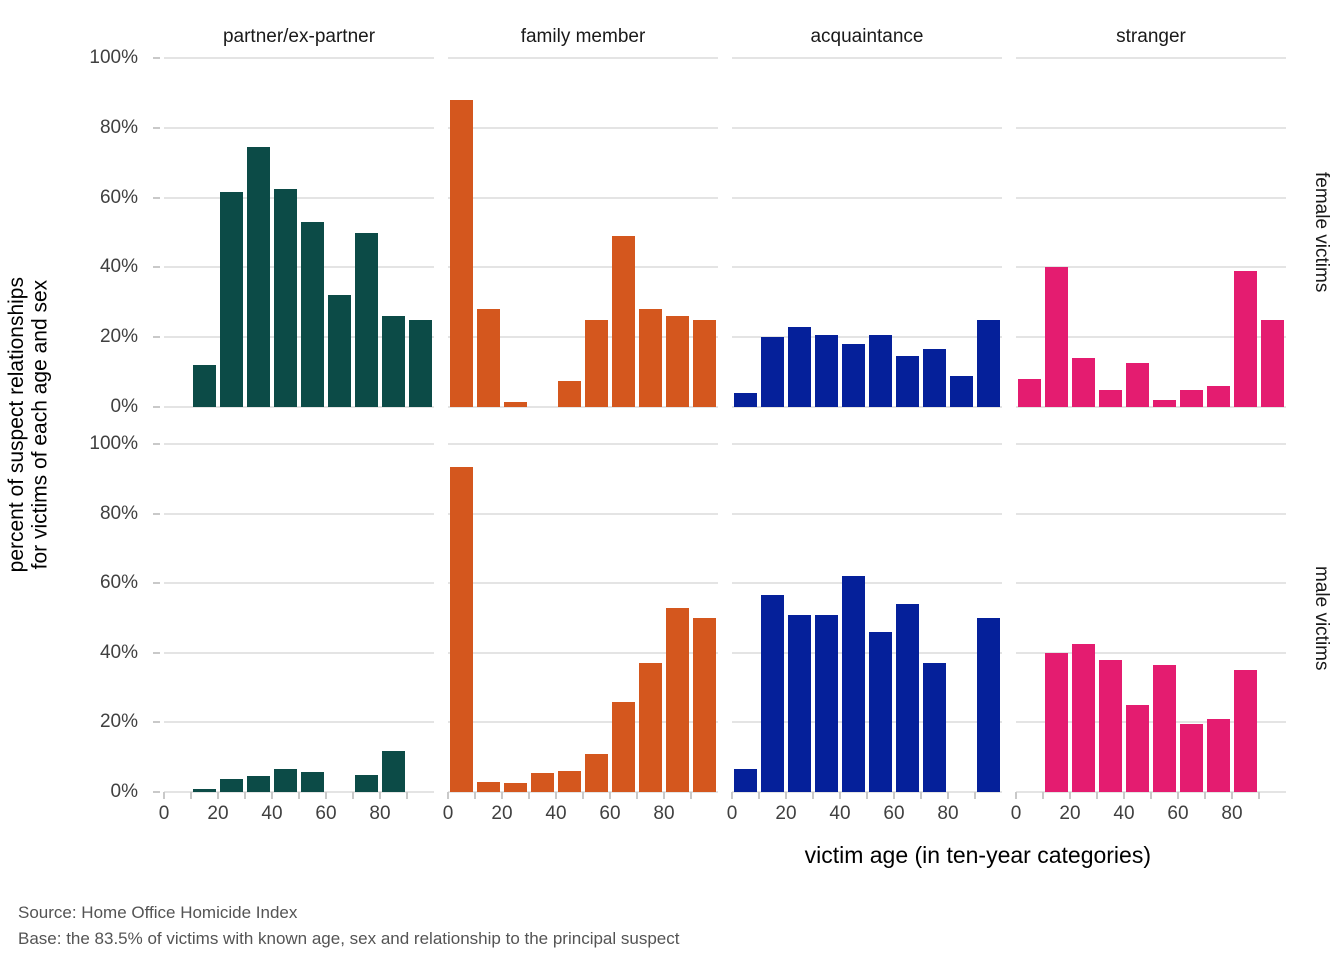 The width and height of the screenshot is (1344, 960). I want to click on panel-female-family, so click(583, 232).